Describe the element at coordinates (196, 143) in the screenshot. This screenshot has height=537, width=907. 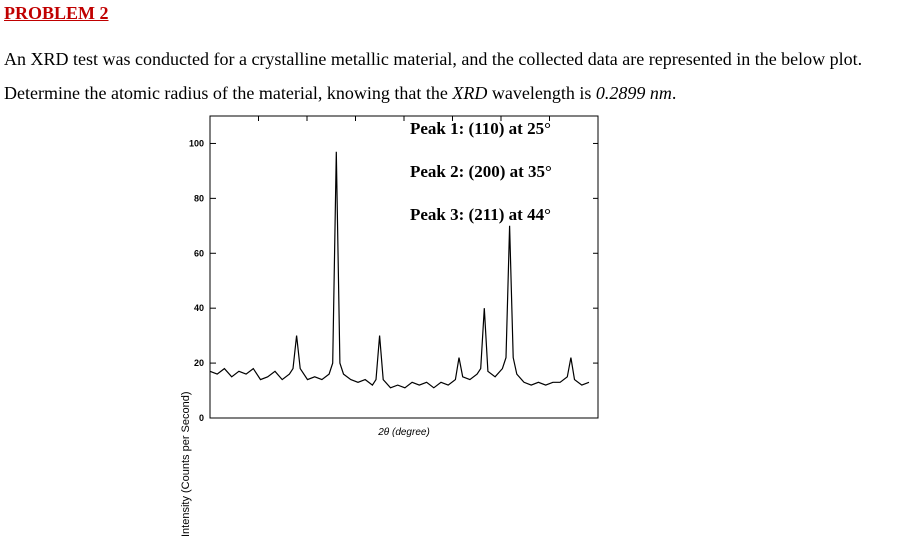
I see `y-tick-label: 100` at that location.